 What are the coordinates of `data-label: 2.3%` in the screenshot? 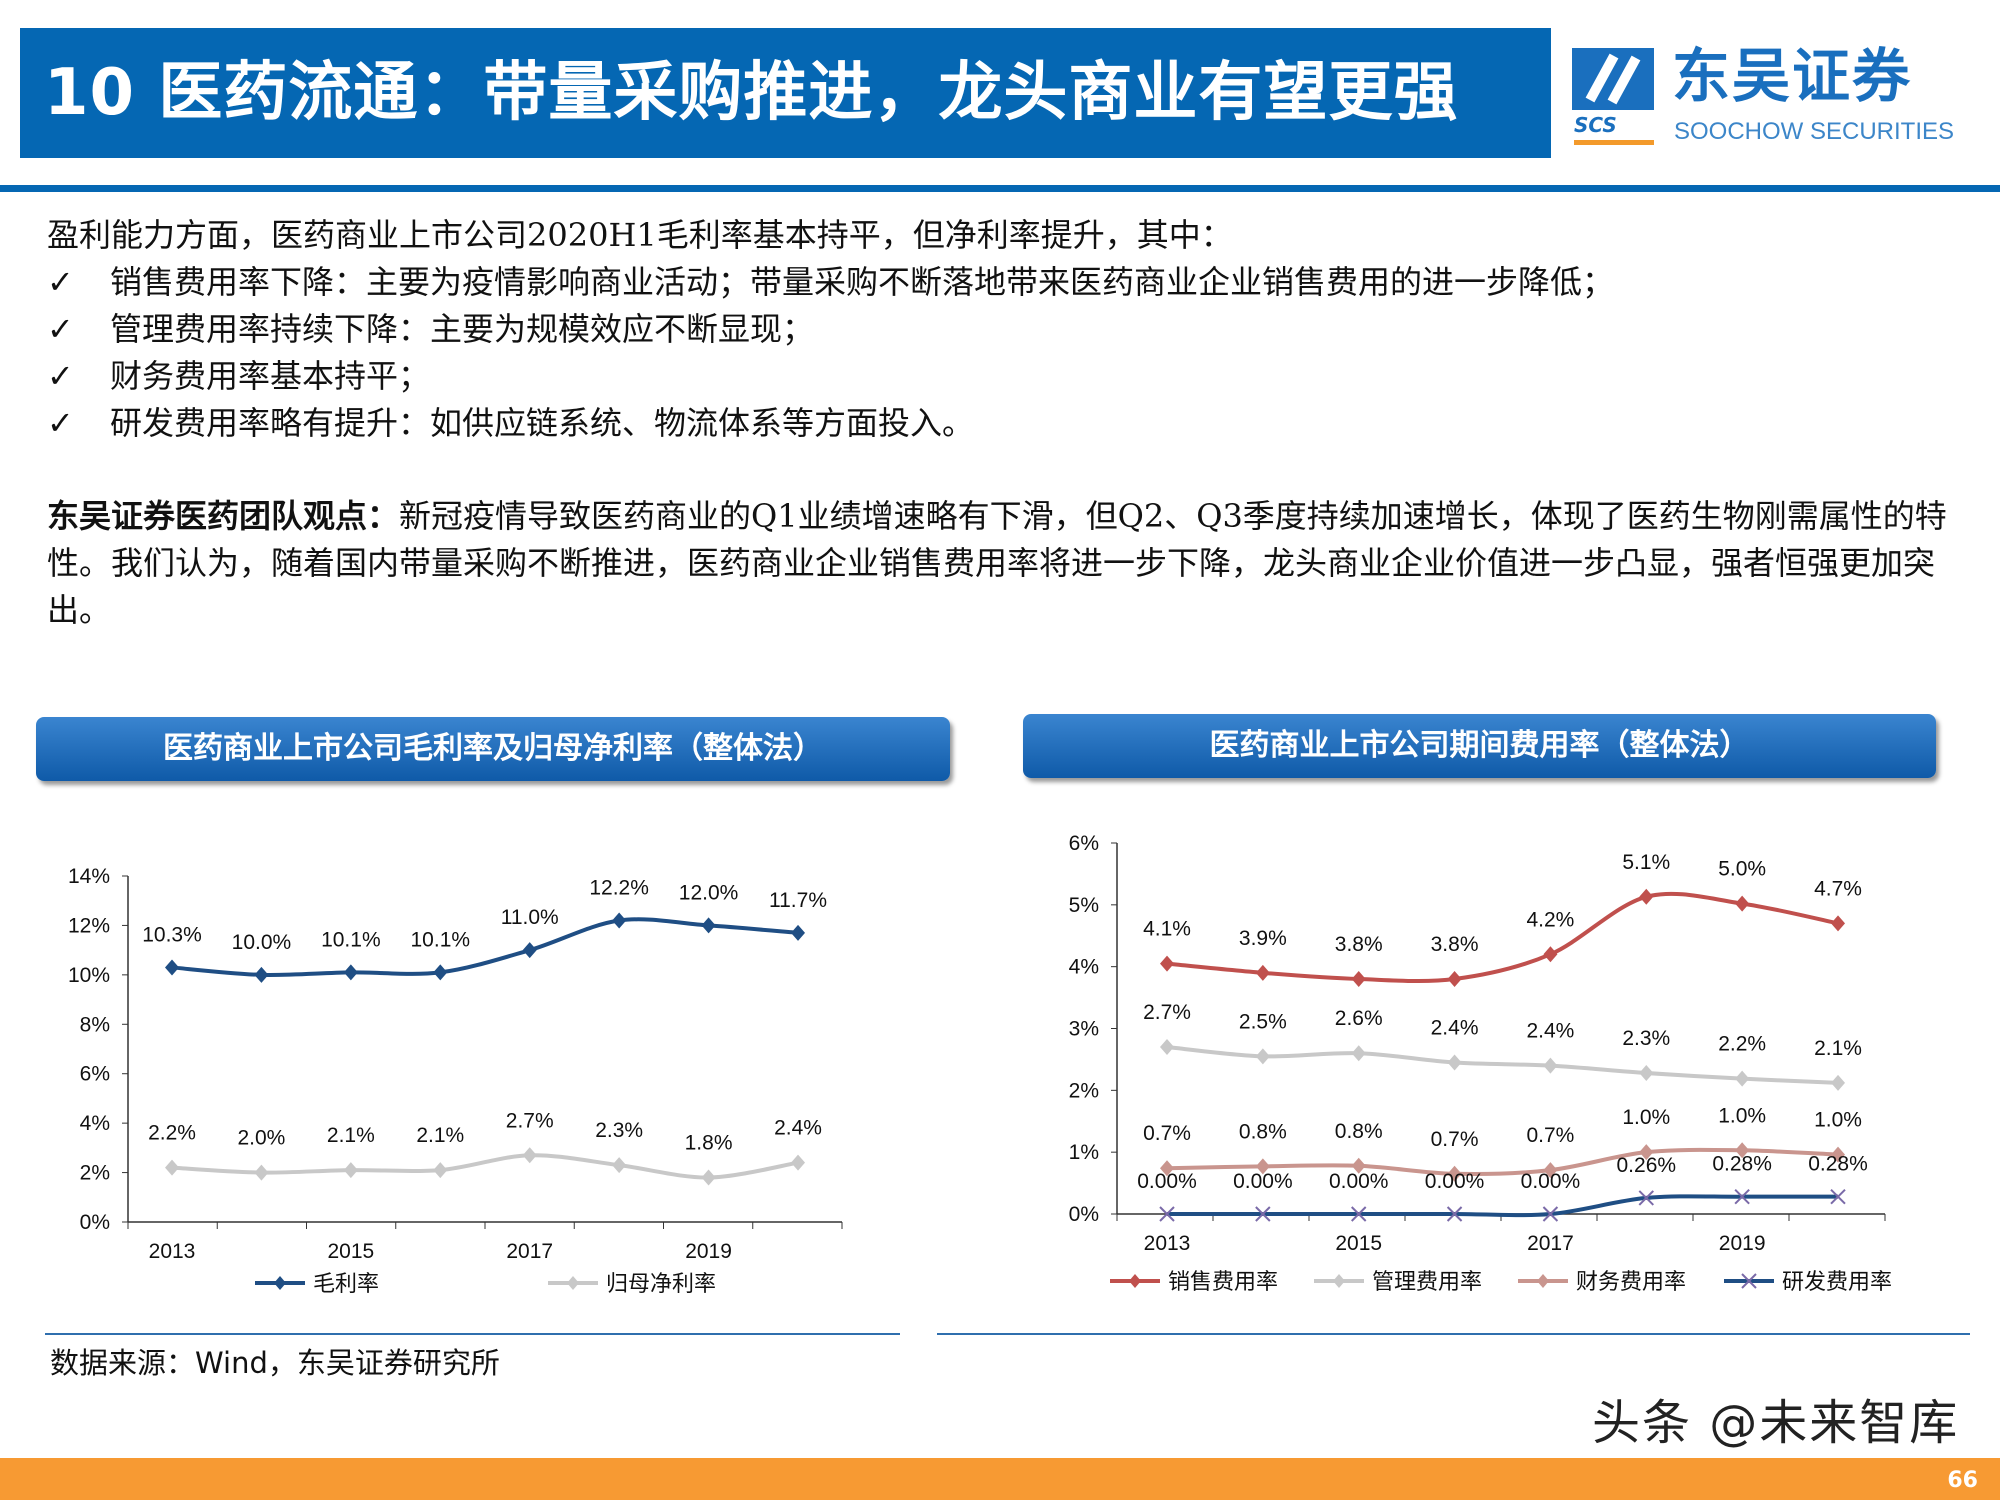 It's located at (619, 1130).